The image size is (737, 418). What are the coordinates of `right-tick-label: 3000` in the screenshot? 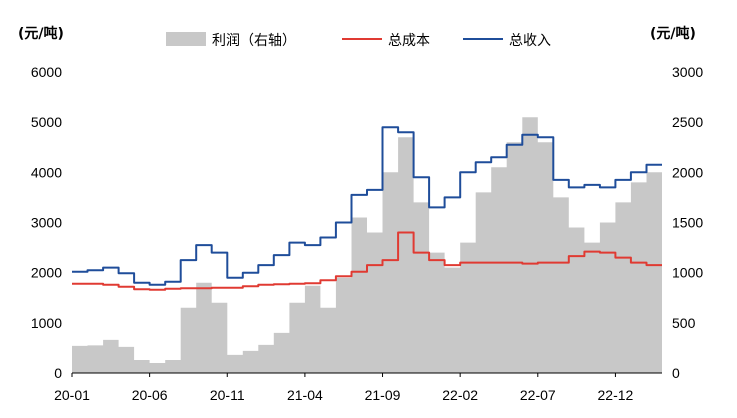 It's located at (687, 72).